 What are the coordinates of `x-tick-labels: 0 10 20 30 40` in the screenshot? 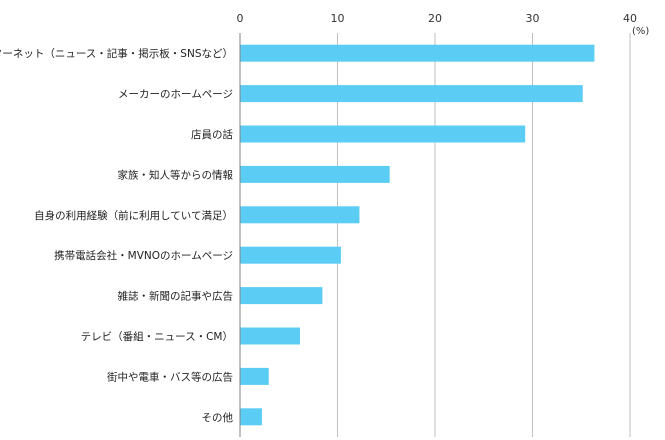 It's located at (437, 18).